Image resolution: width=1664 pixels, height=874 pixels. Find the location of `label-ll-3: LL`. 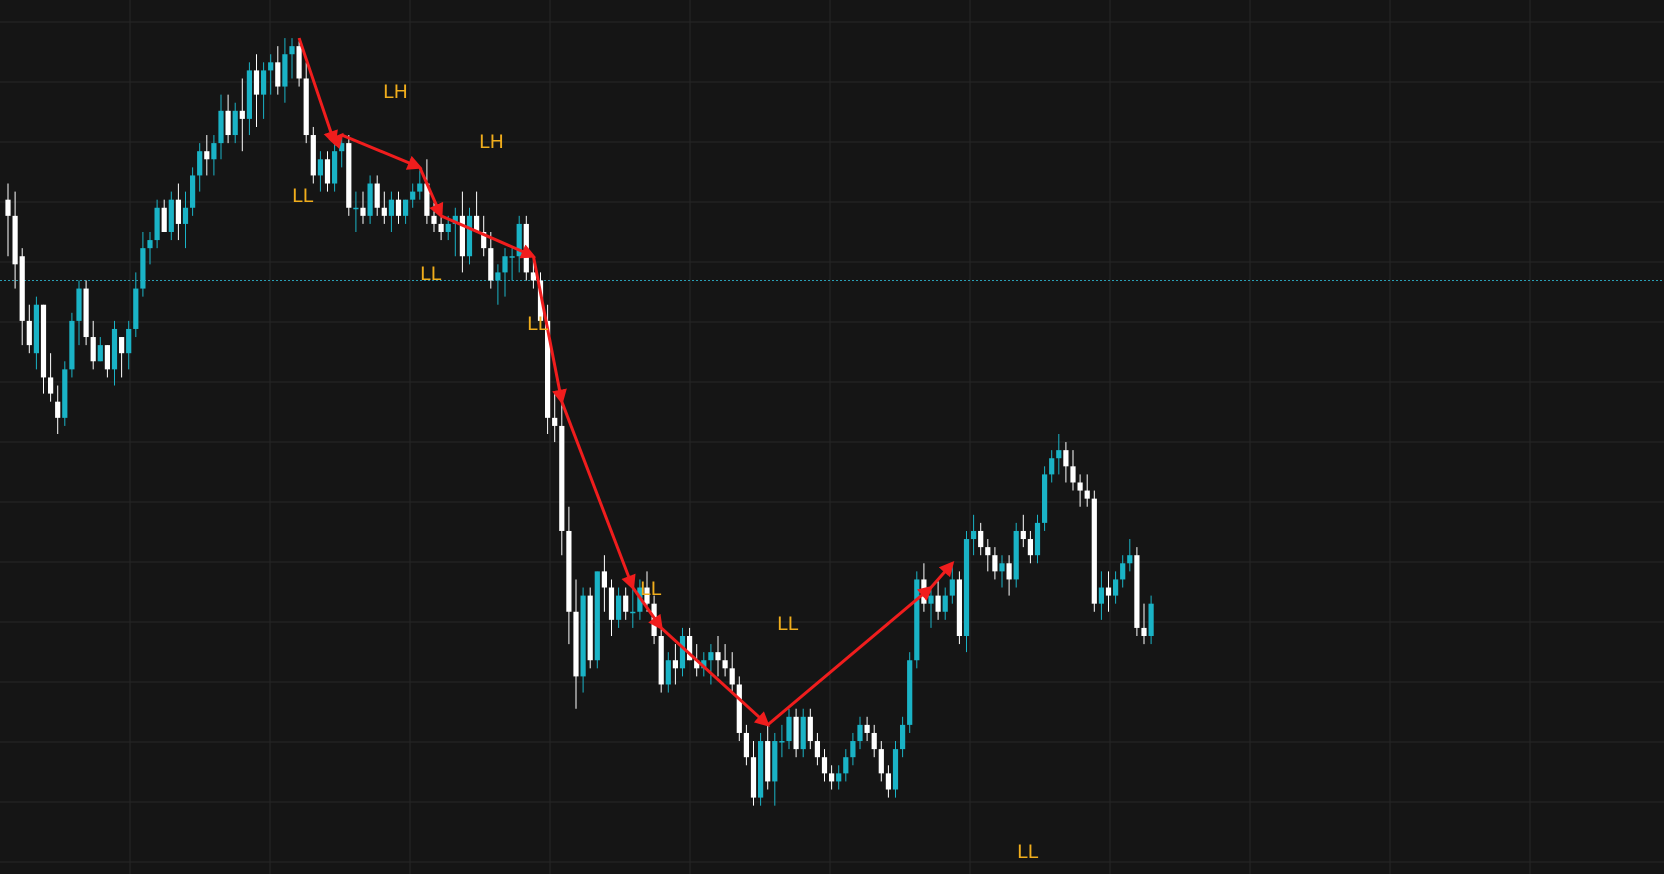

label-ll-3: LL is located at coordinates (538, 324).